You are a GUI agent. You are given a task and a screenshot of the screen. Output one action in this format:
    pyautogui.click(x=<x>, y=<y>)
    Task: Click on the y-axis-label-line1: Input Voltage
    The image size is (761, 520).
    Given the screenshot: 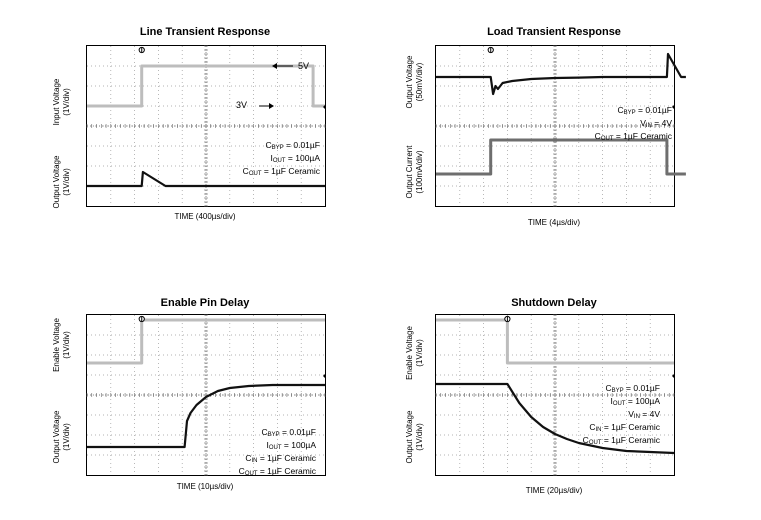 What is the action you would take?
    pyautogui.click(x=56, y=102)
    